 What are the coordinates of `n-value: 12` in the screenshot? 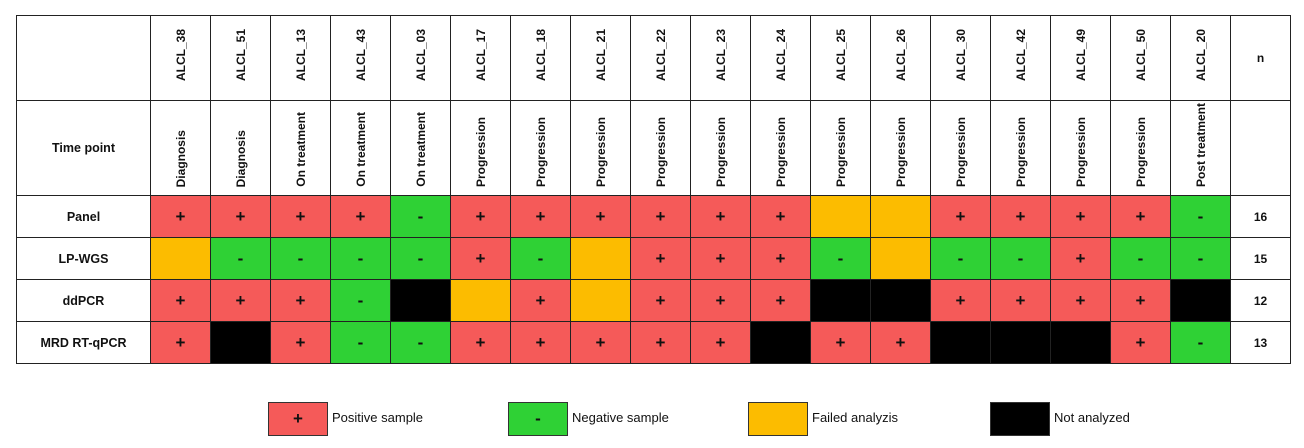 It's located at (1260, 300).